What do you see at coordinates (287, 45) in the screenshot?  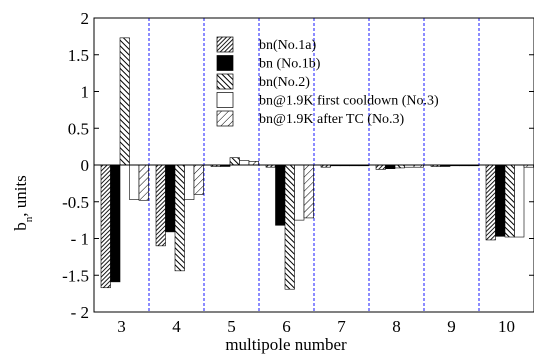 I see `legend-label: bn(No.1a)` at bounding box center [287, 45].